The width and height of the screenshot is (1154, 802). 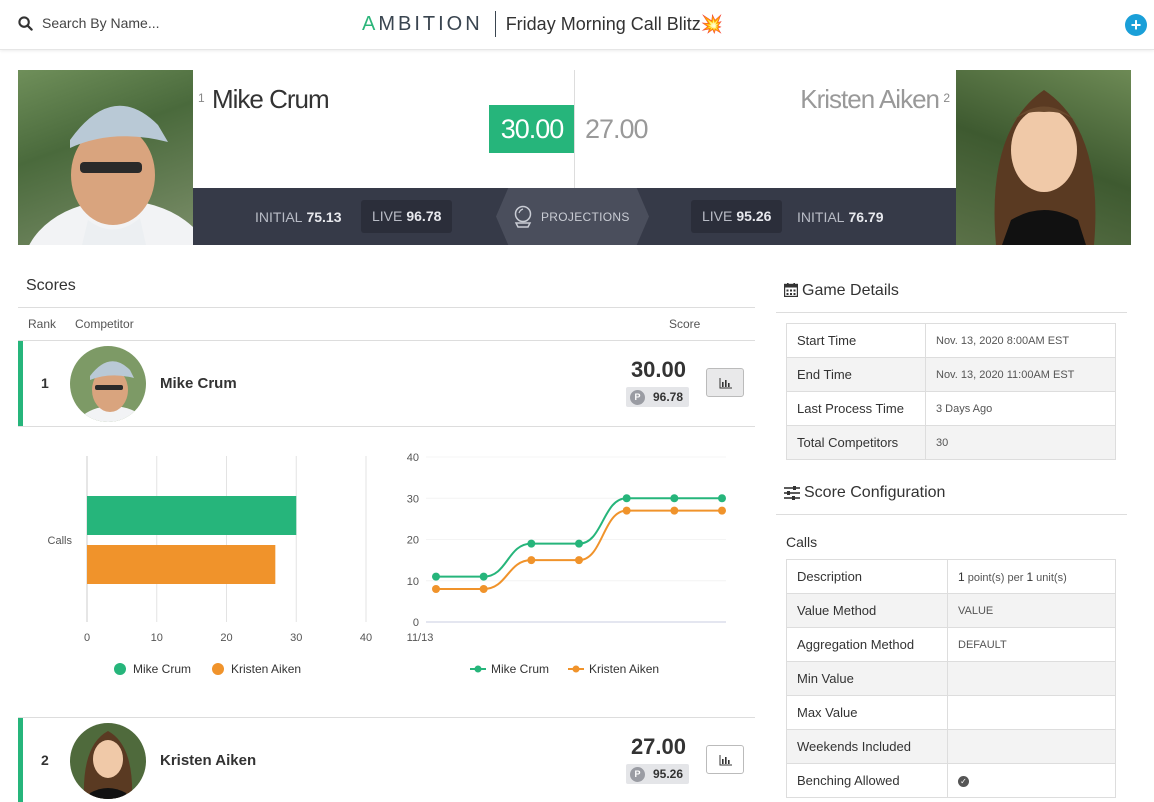 I want to click on left-live: LIVE 96.78, so click(x=407, y=216).